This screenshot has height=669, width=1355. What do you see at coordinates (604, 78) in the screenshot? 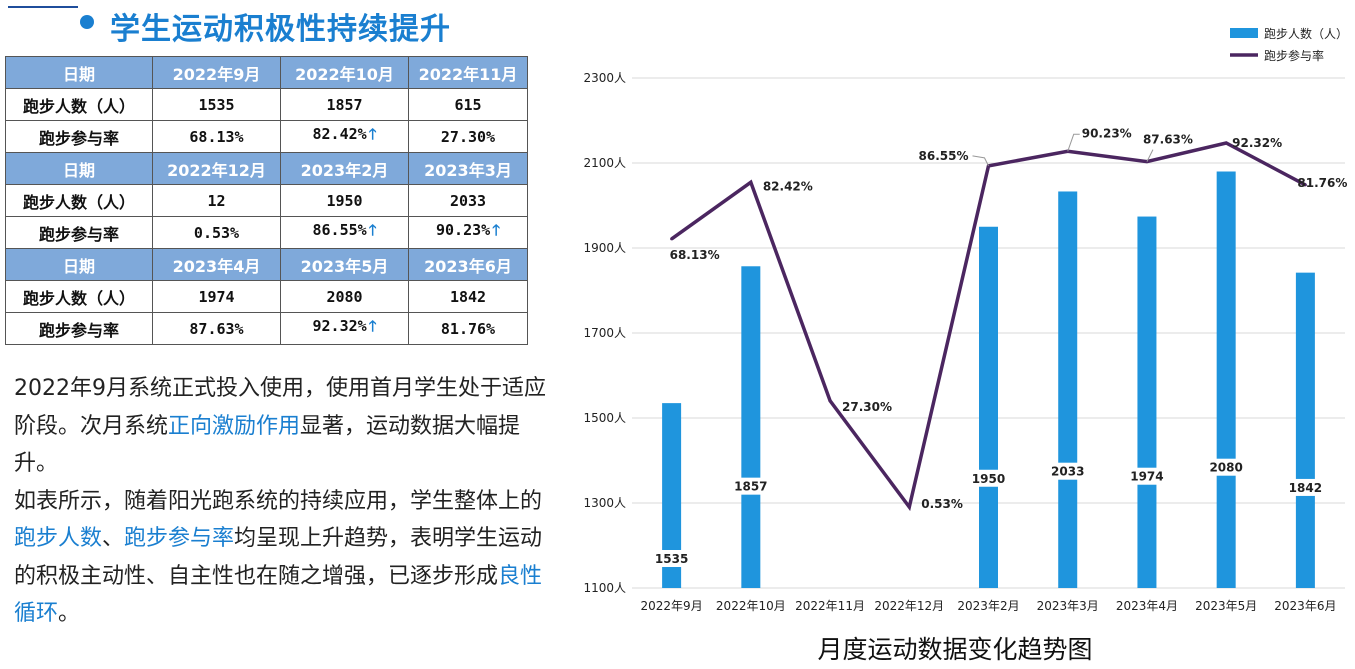
I see `y-tick-label: 2300人` at bounding box center [604, 78].